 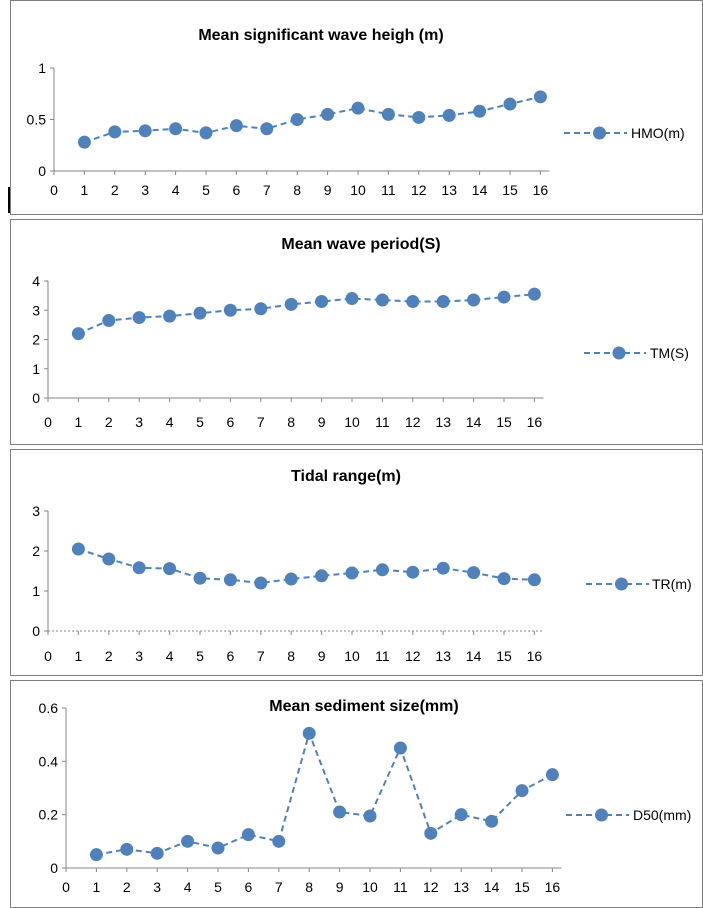 I want to click on y-tick-label: 0.5, so click(x=37, y=120).